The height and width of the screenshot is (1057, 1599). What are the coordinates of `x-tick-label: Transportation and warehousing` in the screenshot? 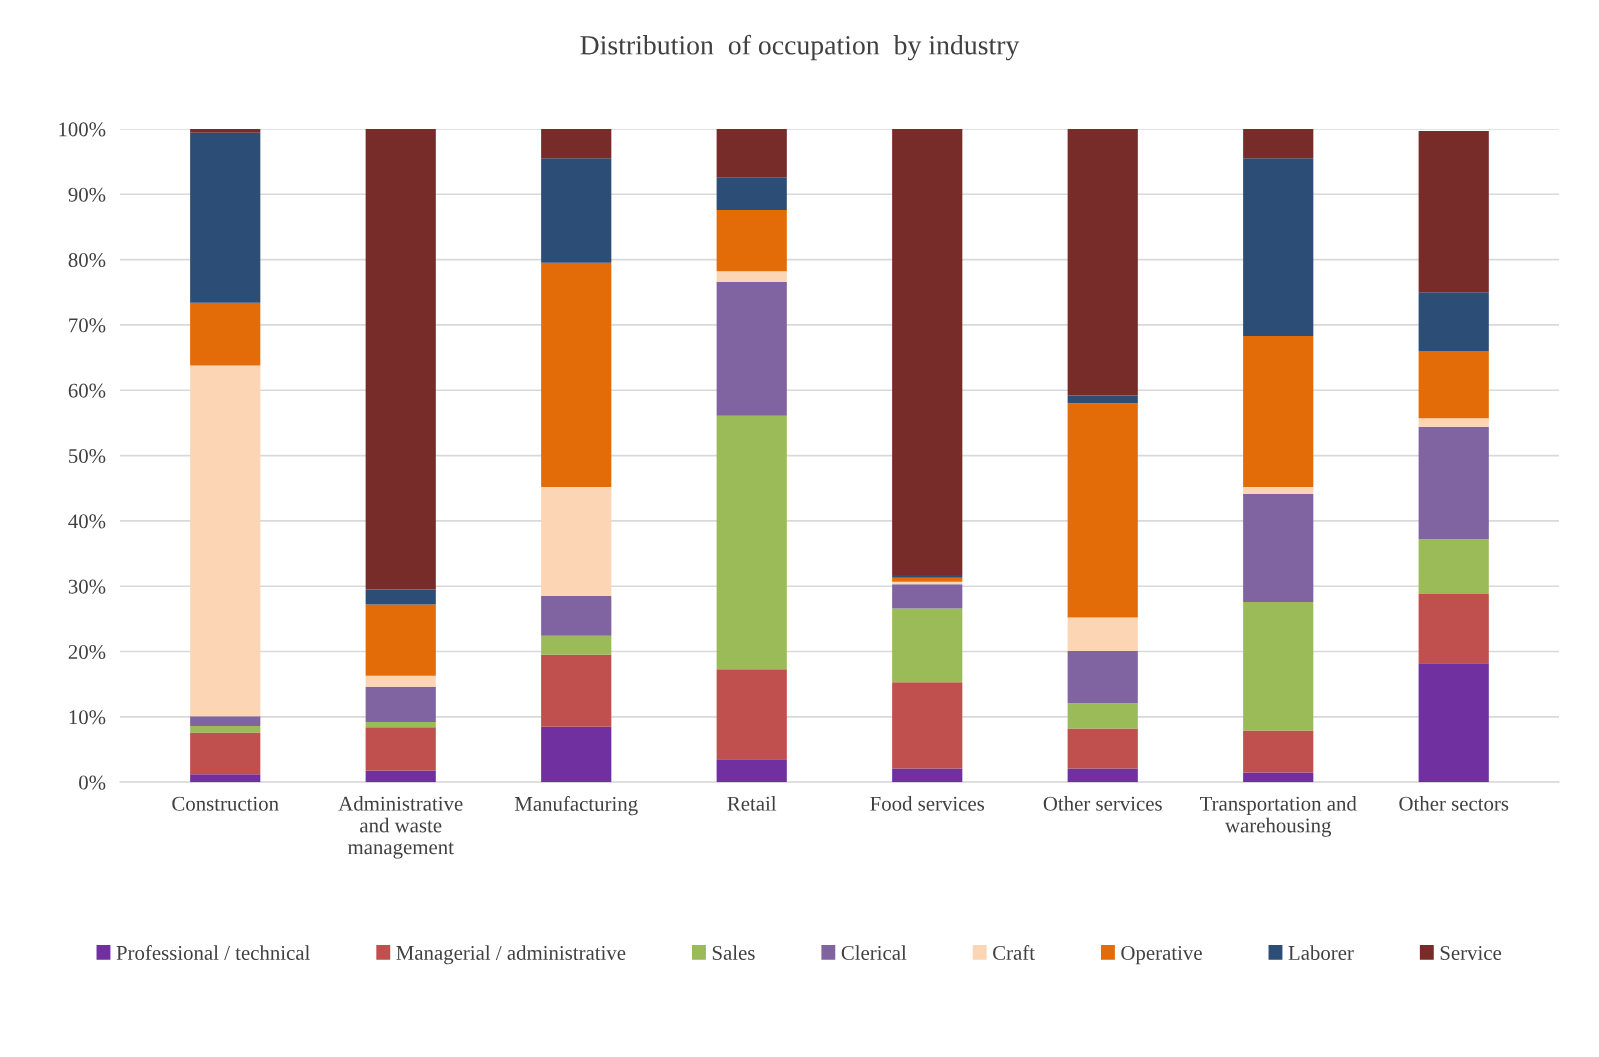 It's located at (1278, 816).